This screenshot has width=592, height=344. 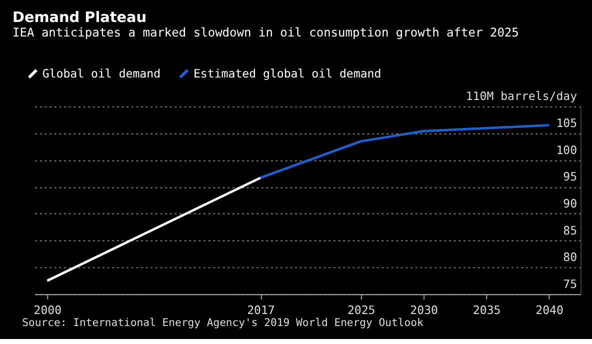 What do you see at coordinates (570, 230) in the screenshot?
I see `y-tick-label: 85` at bounding box center [570, 230].